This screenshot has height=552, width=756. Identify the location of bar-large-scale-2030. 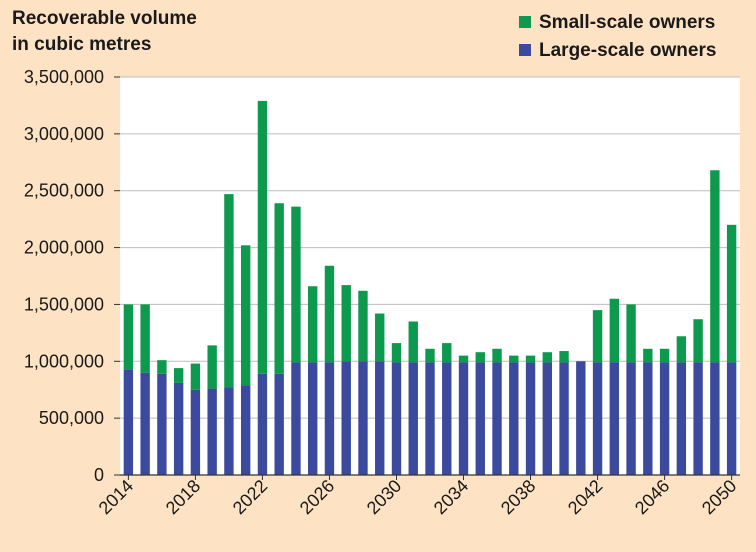
(396, 418).